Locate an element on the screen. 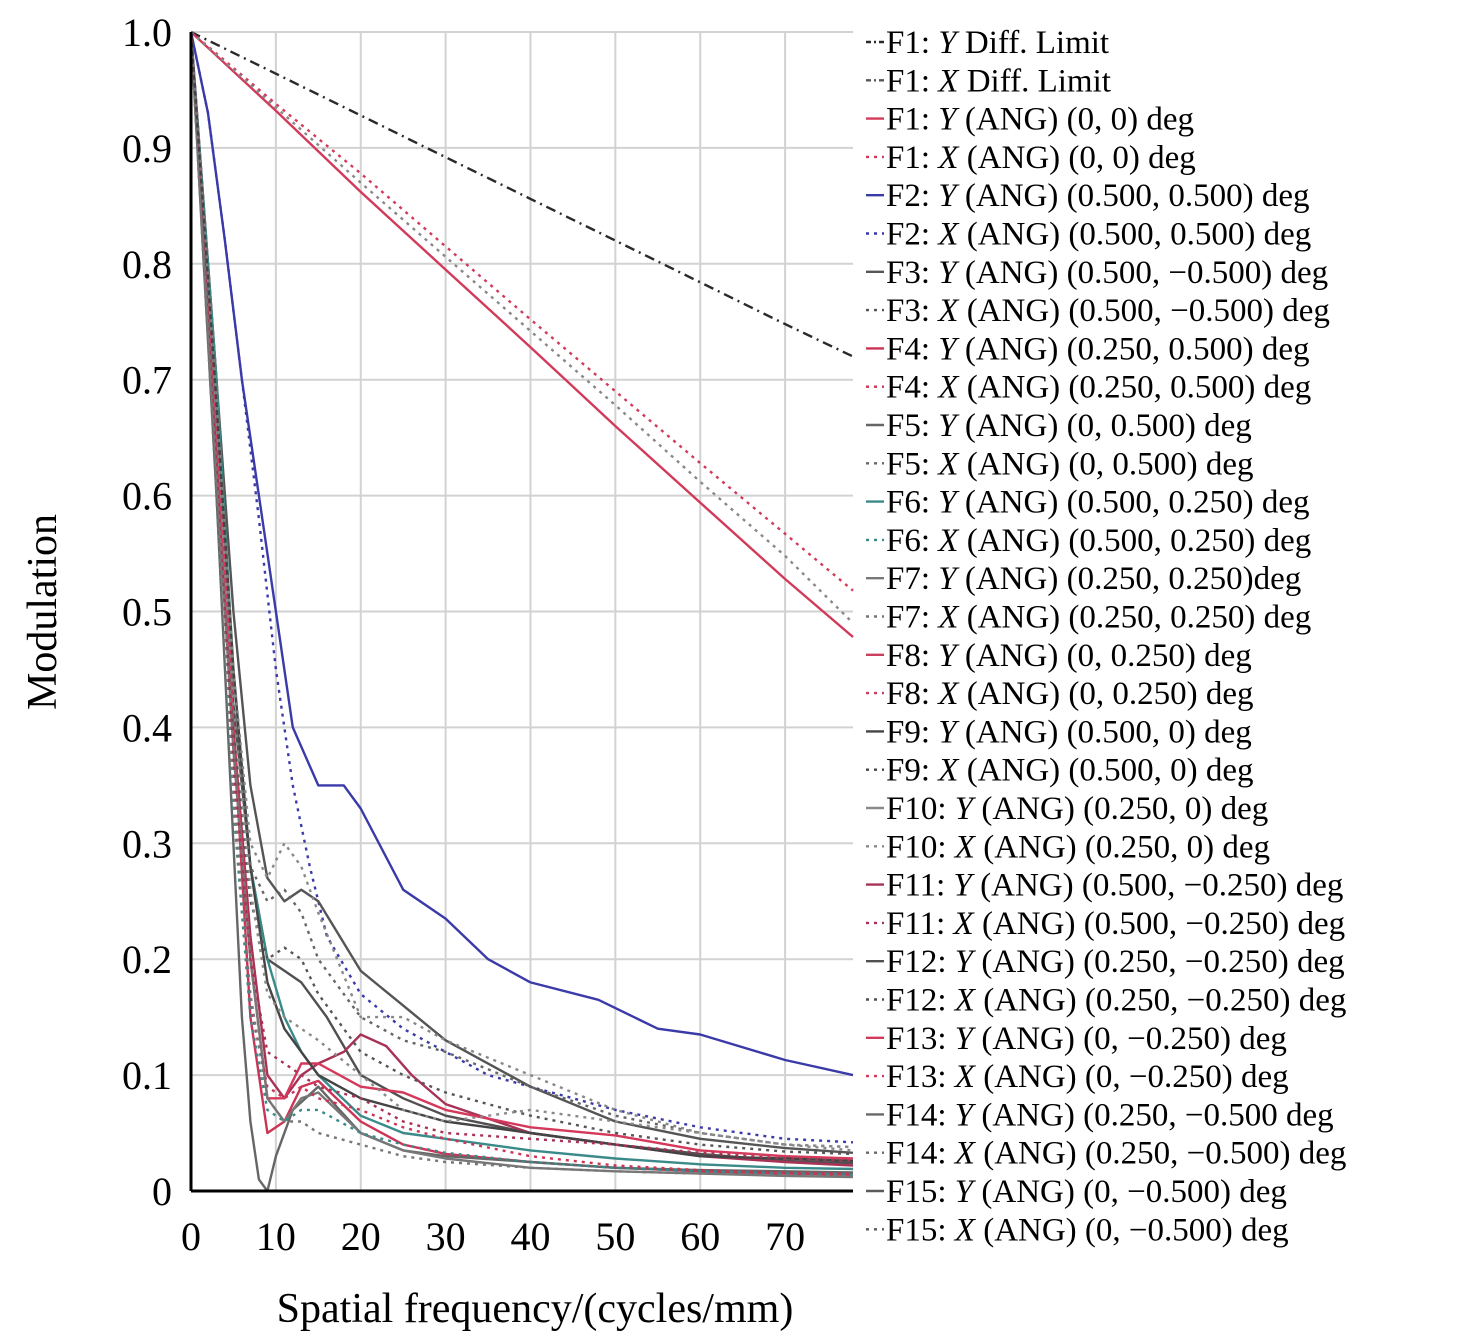 This screenshot has height=1340, width=1476. y-tick-label: 0 is located at coordinates (162, 1191).